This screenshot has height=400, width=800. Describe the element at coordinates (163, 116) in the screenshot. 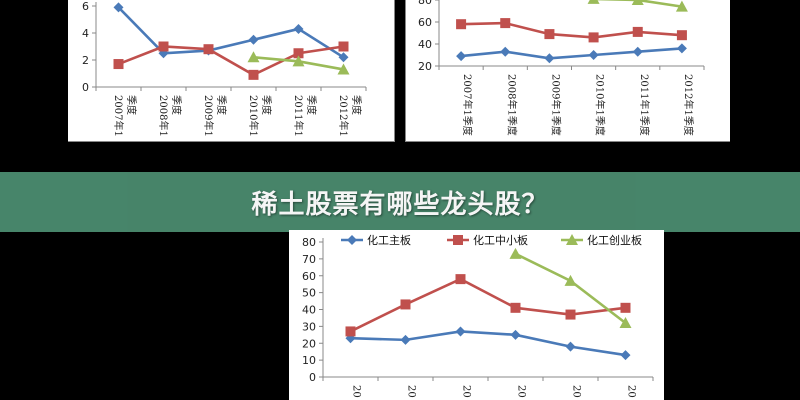

I see `x-tick-label: 2008年1` at that location.